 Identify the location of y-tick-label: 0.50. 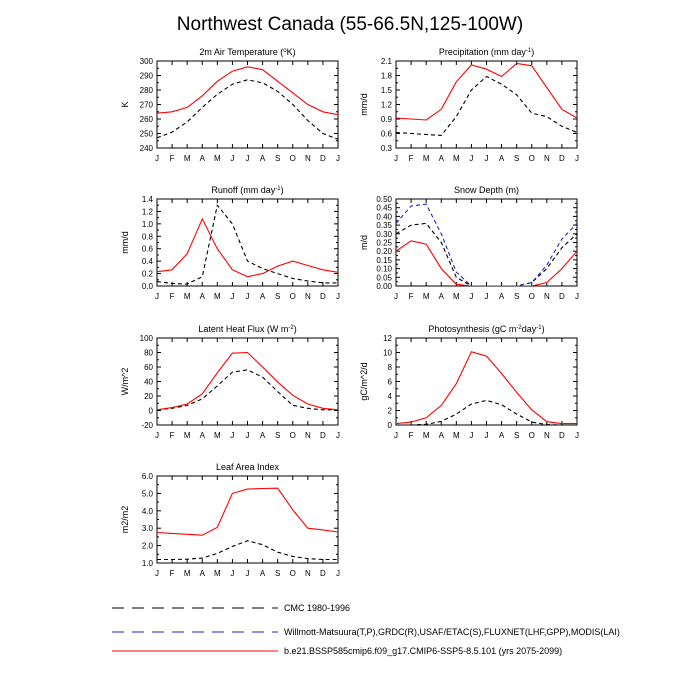
(384, 199).